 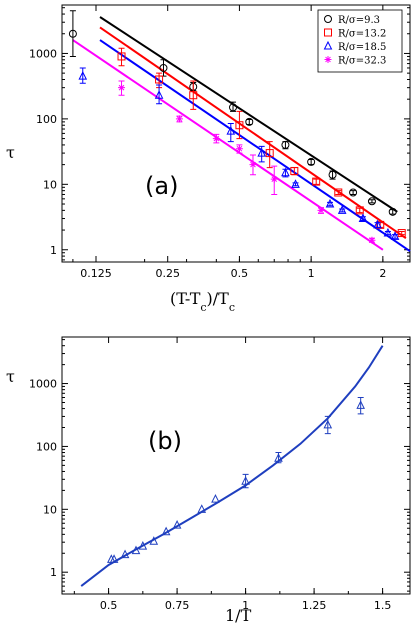 What do you see at coordinates (383, 605) in the screenshot?
I see `x-tick-label: 1.5` at bounding box center [383, 605].